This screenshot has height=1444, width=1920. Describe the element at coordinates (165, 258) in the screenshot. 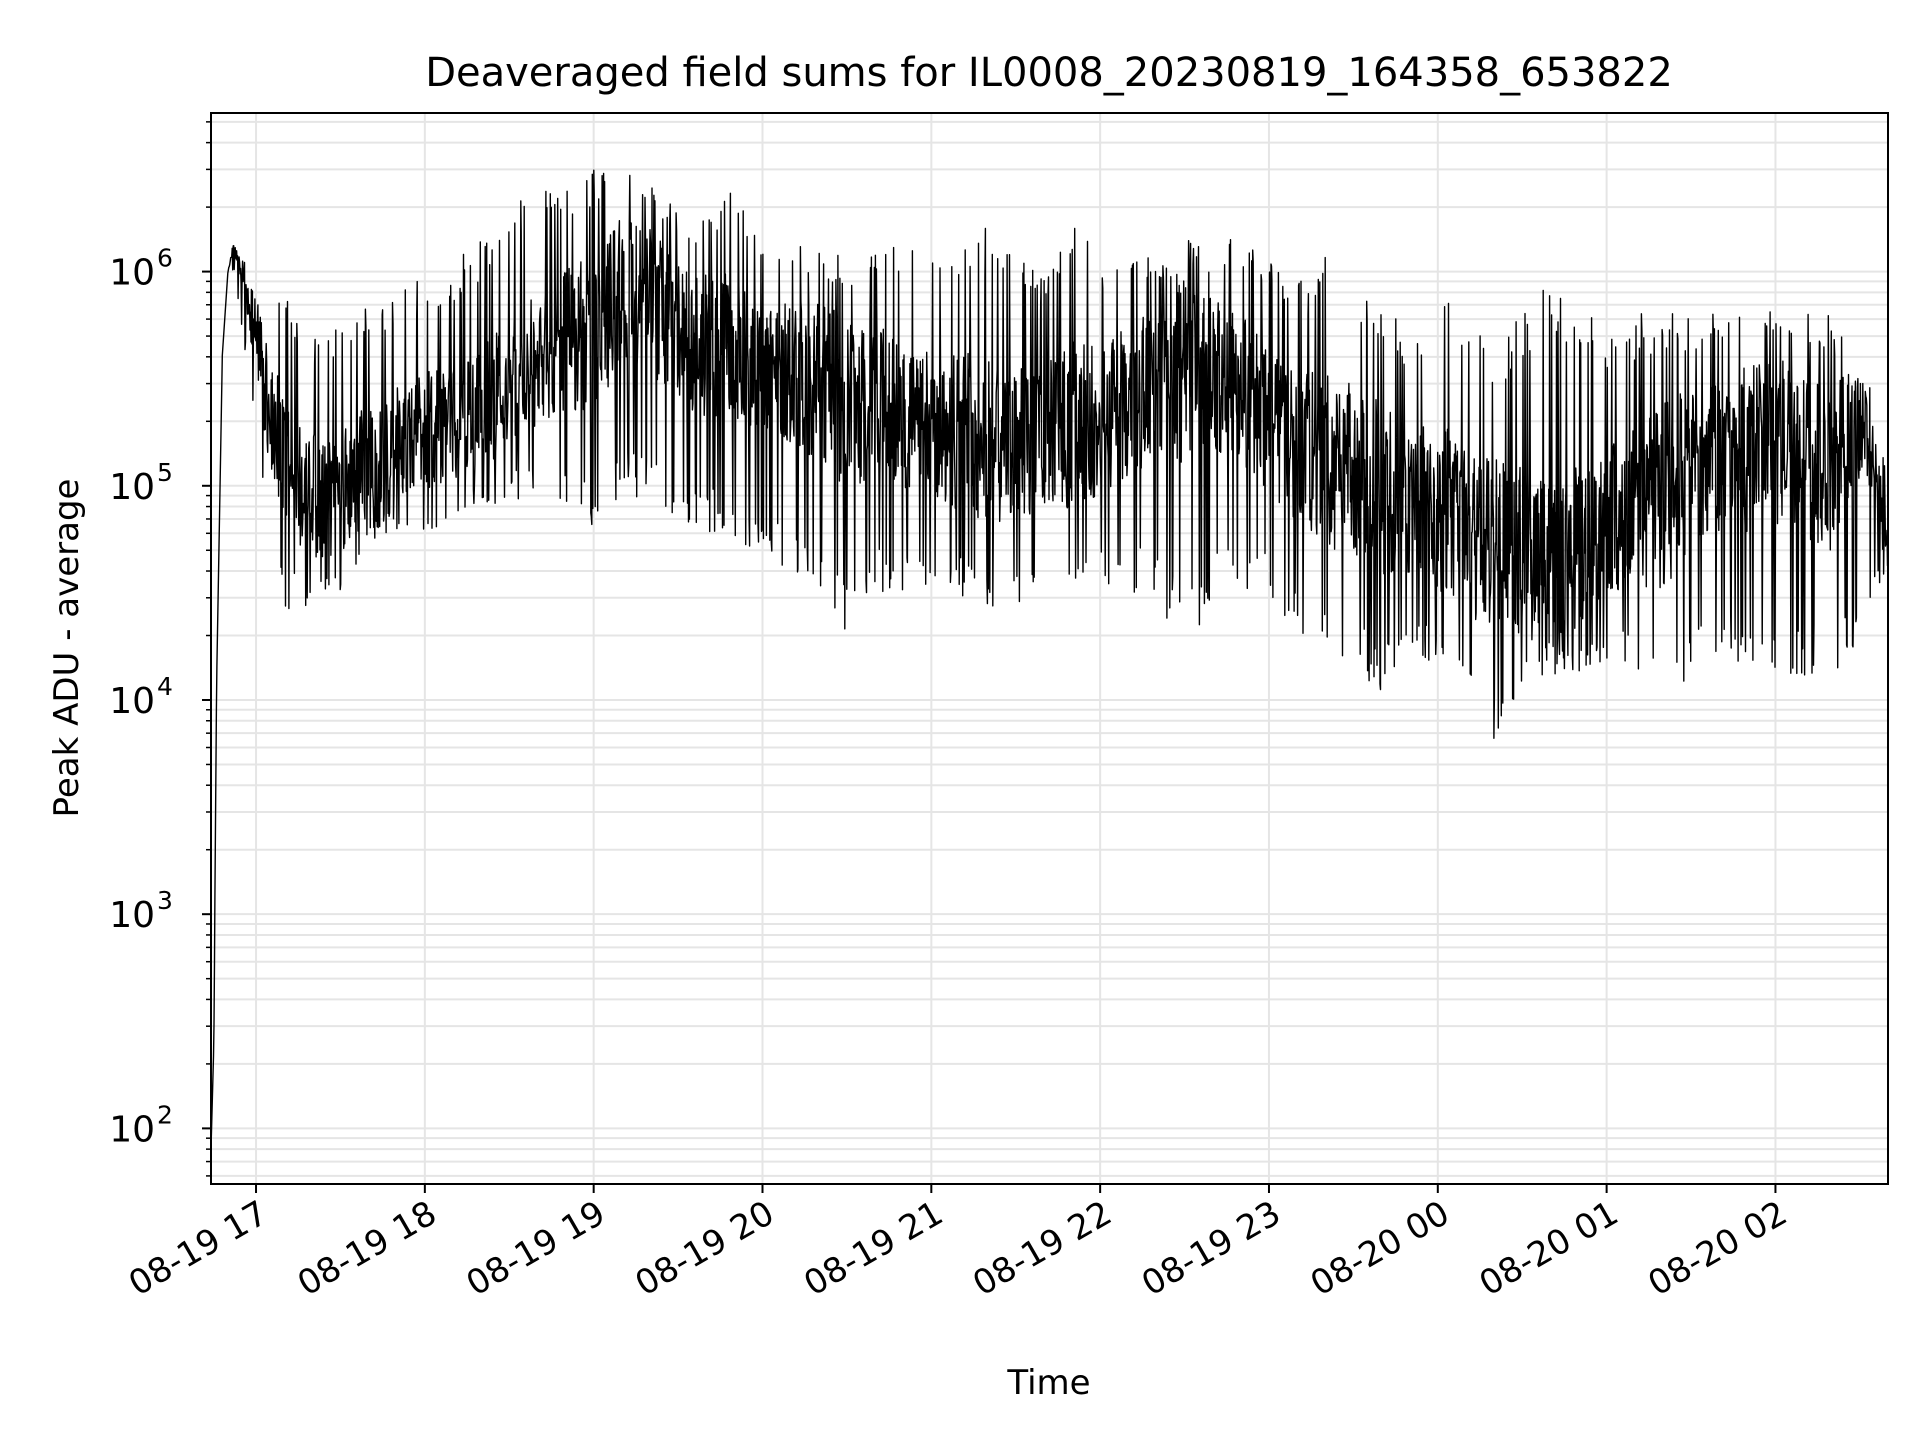

I see `y-tick-exponent: 6` at that location.